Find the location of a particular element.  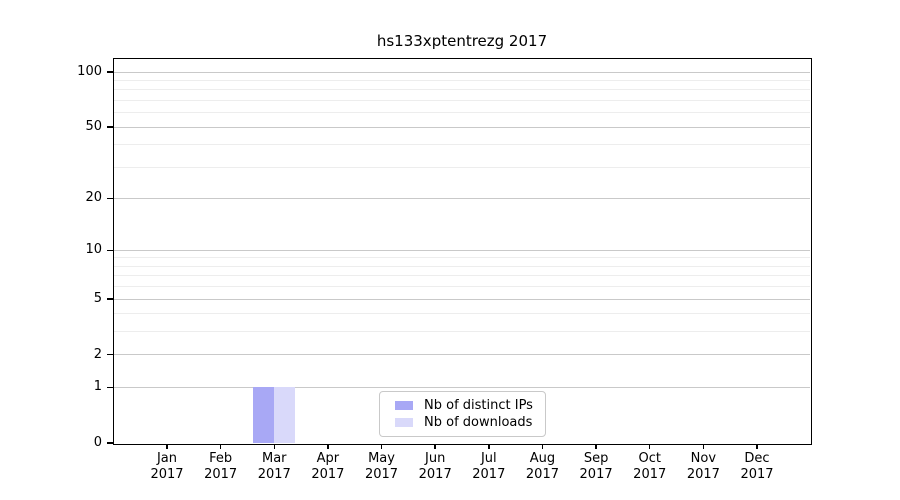

x-tick-month: Aug is located at coordinates (542, 458).